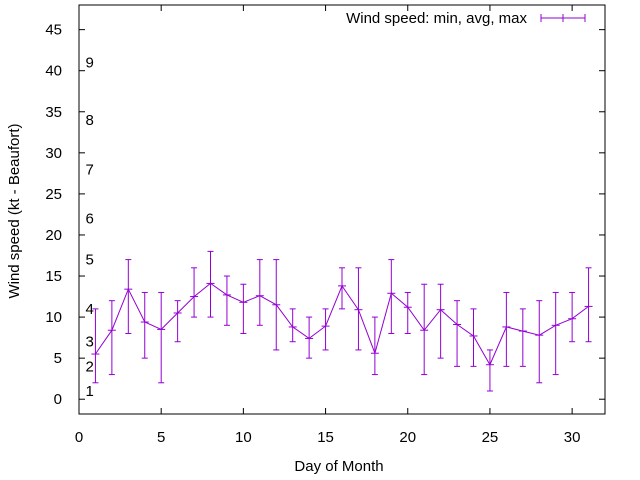 The height and width of the screenshot is (480, 640). What do you see at coordinates (90, 169) in the screenshot?
I see `beaufort-label: 7` at bounding box center [90, 169].